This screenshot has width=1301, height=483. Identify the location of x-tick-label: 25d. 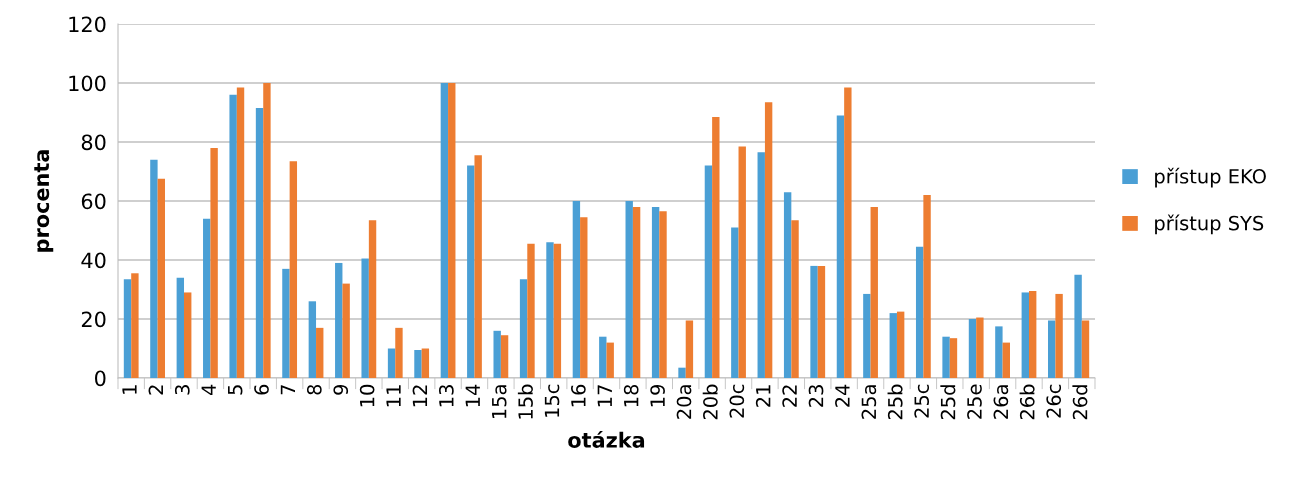
(948, 402).